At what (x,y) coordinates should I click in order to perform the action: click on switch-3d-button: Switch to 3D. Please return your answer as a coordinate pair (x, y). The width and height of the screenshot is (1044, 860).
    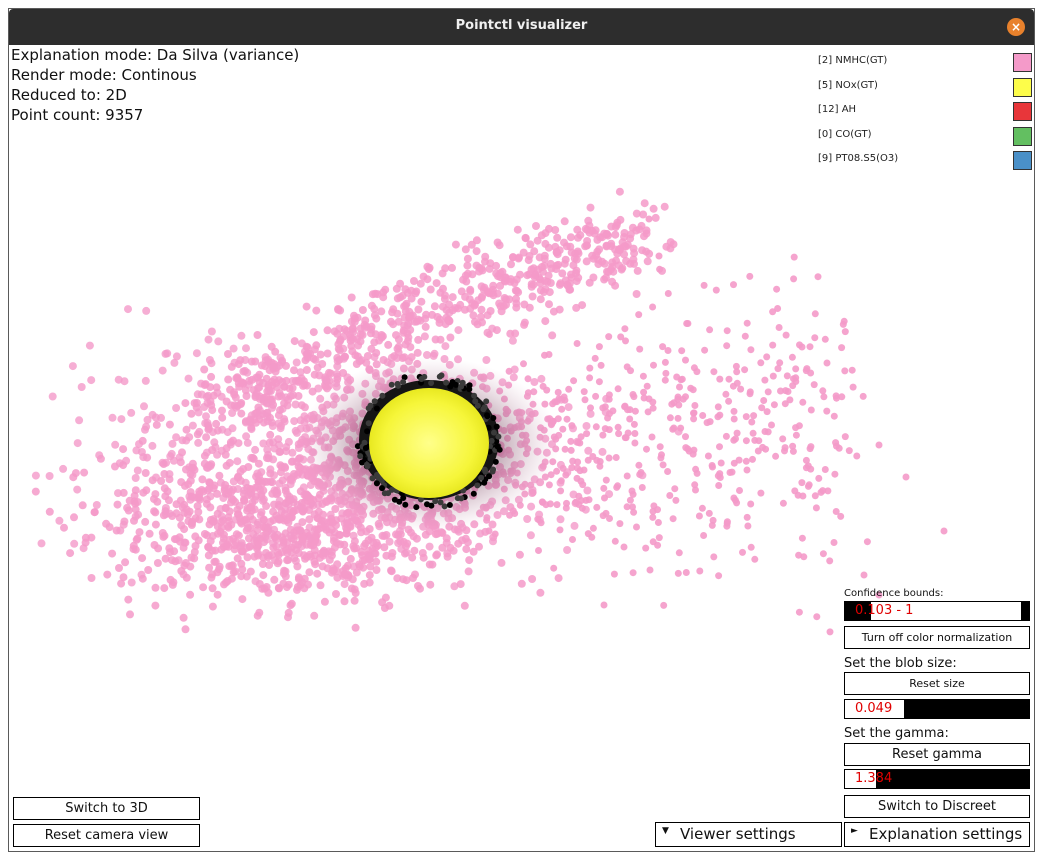
    Looking at the image, I should click on (106, 808).